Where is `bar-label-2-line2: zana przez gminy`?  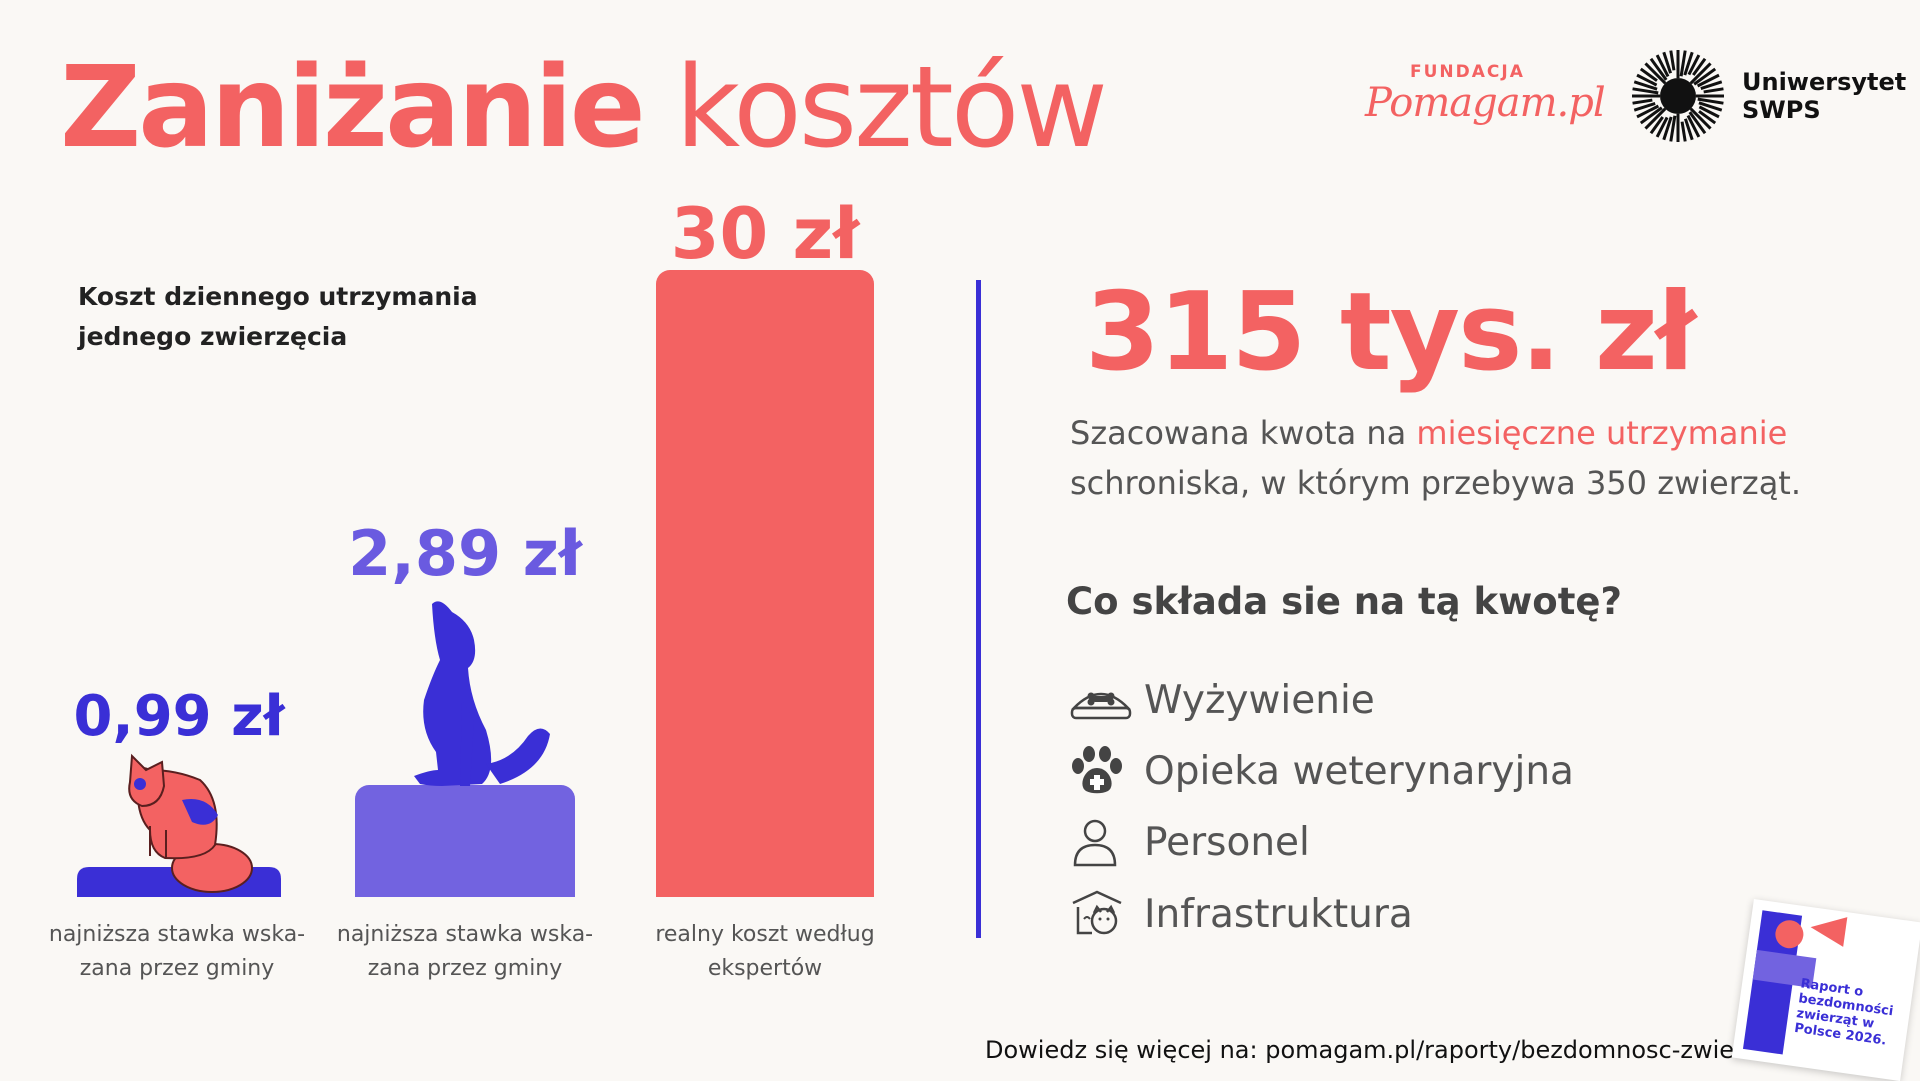
bar-label-2-line2: zana przez gminy is located at coordinates (465, 968).